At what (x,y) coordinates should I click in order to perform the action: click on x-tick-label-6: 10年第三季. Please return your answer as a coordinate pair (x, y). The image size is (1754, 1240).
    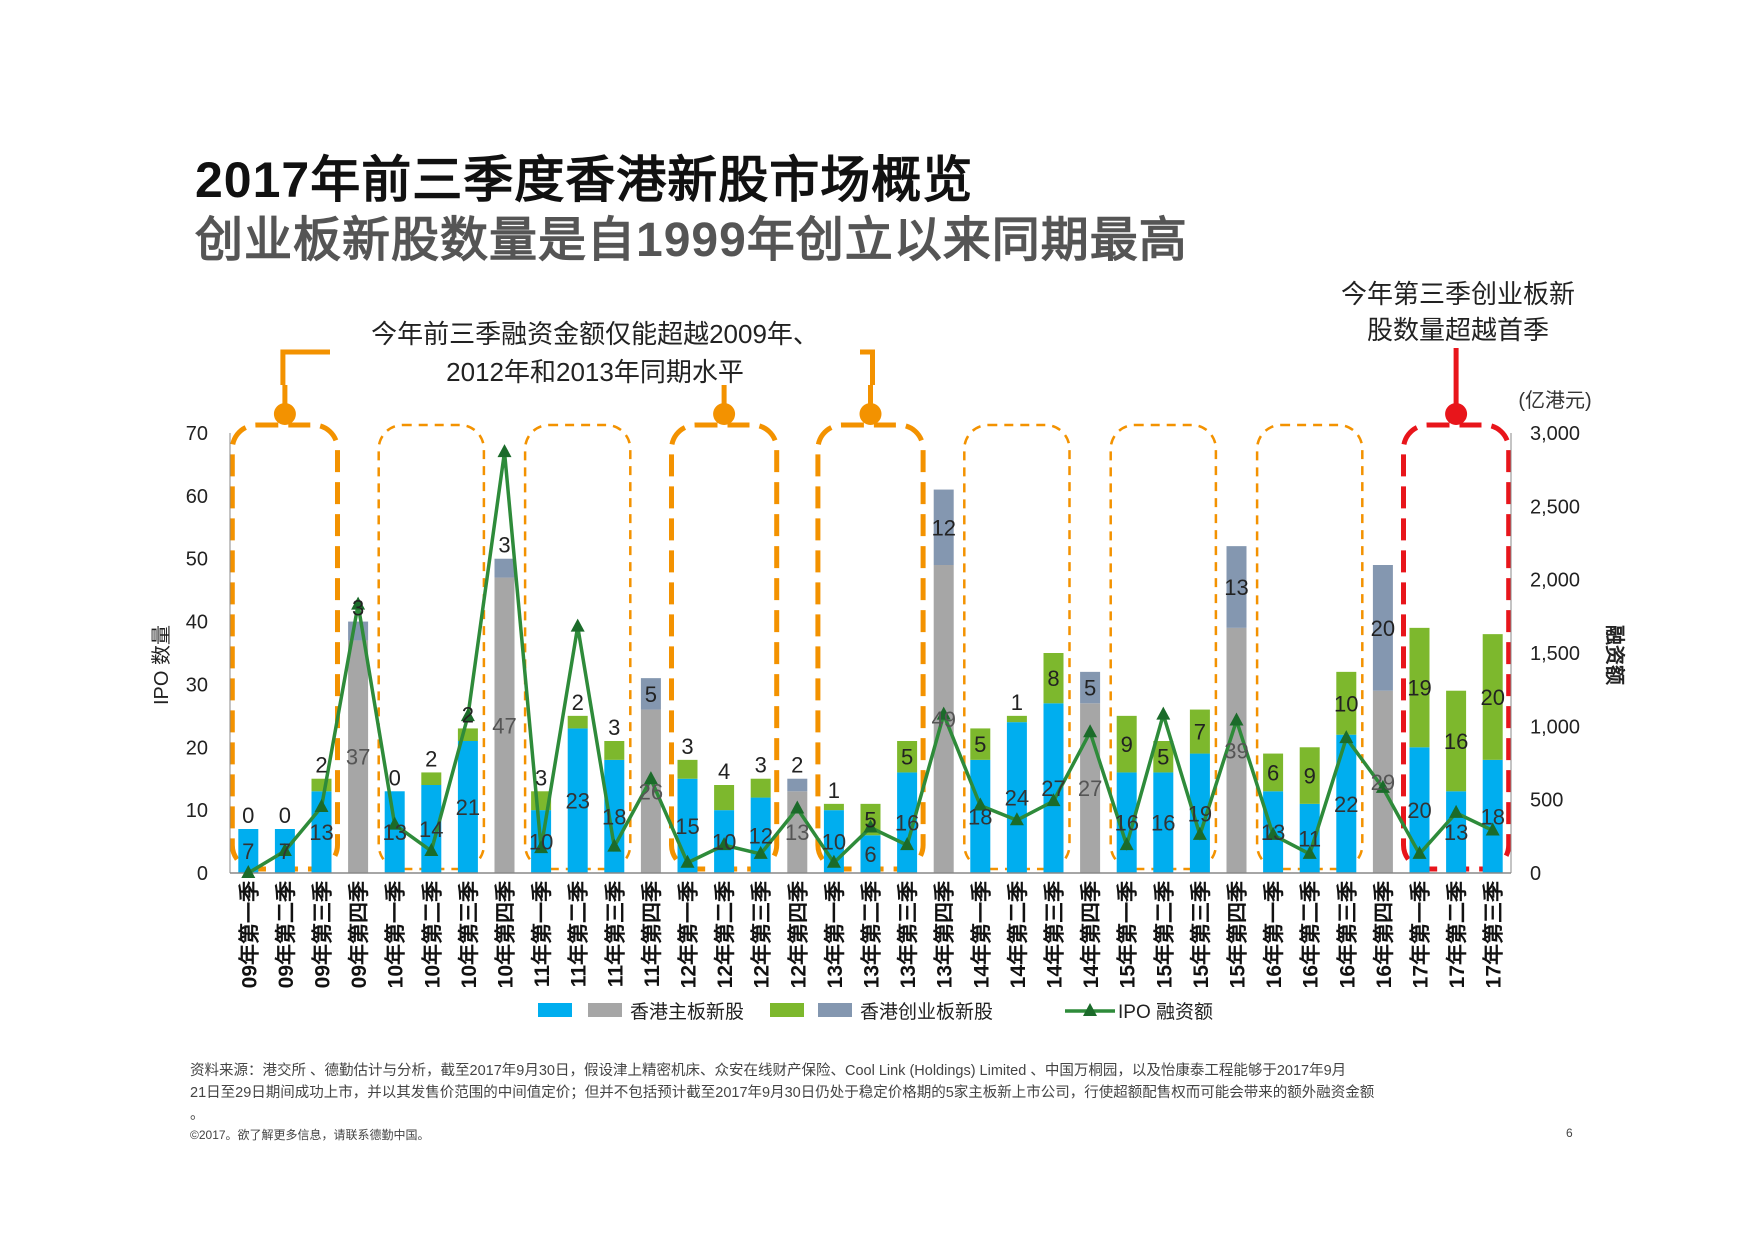
    Looking at the image, I should click on (469, 934).